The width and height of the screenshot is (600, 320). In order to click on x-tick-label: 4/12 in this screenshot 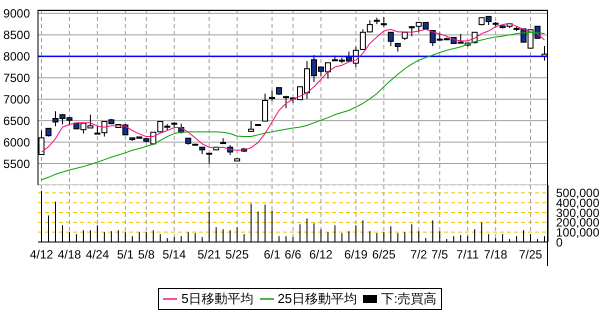, I will do `click(42, 255)`.